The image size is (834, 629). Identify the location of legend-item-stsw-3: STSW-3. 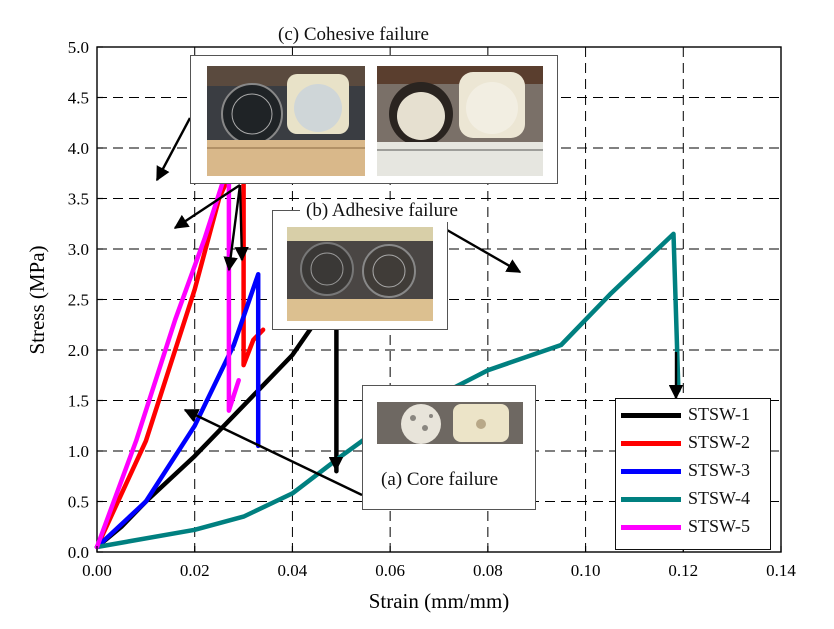
(693, 471).